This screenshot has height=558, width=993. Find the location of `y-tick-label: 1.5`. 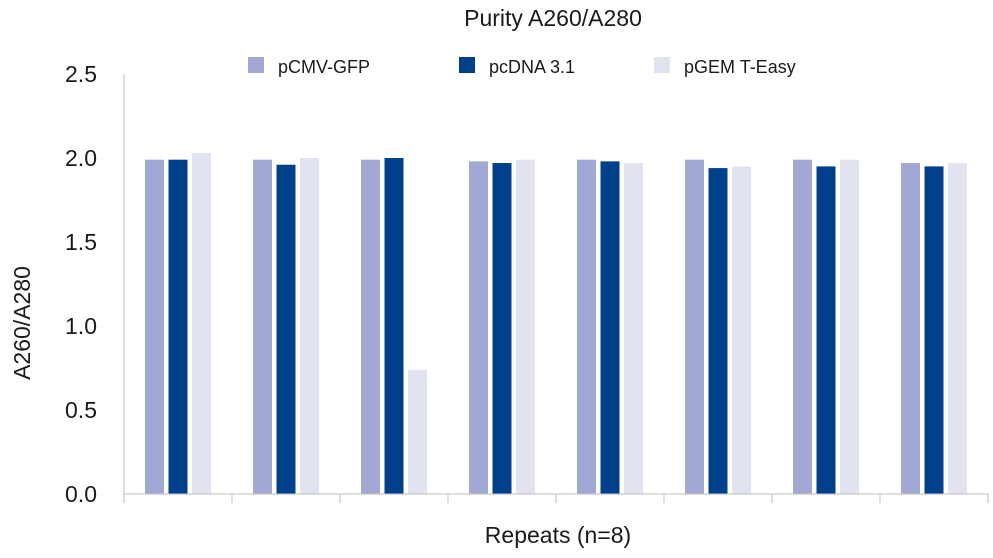

y-tick-label: 1.5 is located at coordinates (81, 242).